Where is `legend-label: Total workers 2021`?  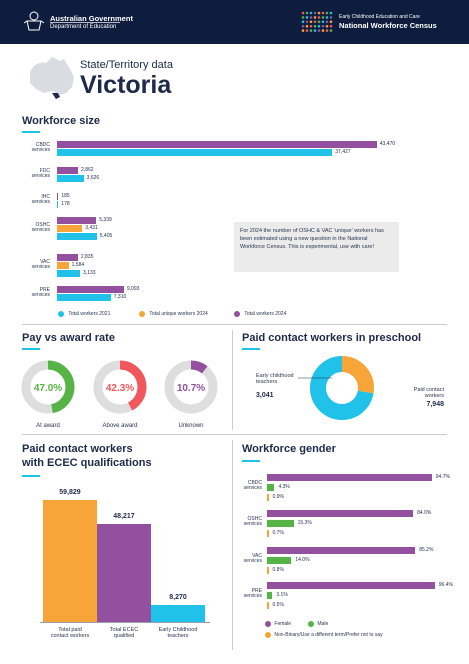
legend-label: Total workers 2021 is located at coordinates (89, 314).